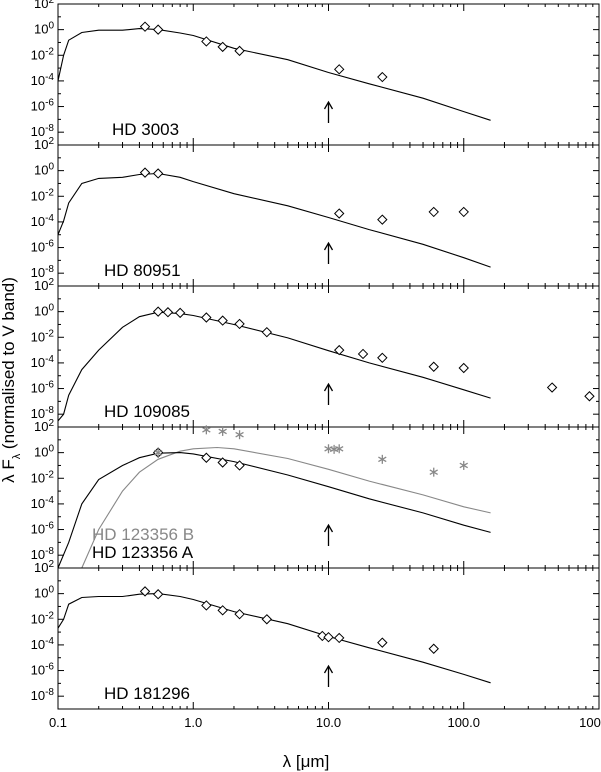 This screenshot has width=601, height=772. What do you see at coordinates (9, 471) in the screenshot?
I see `y-axis-label-main: λ F` at bounding box center [9, 471].